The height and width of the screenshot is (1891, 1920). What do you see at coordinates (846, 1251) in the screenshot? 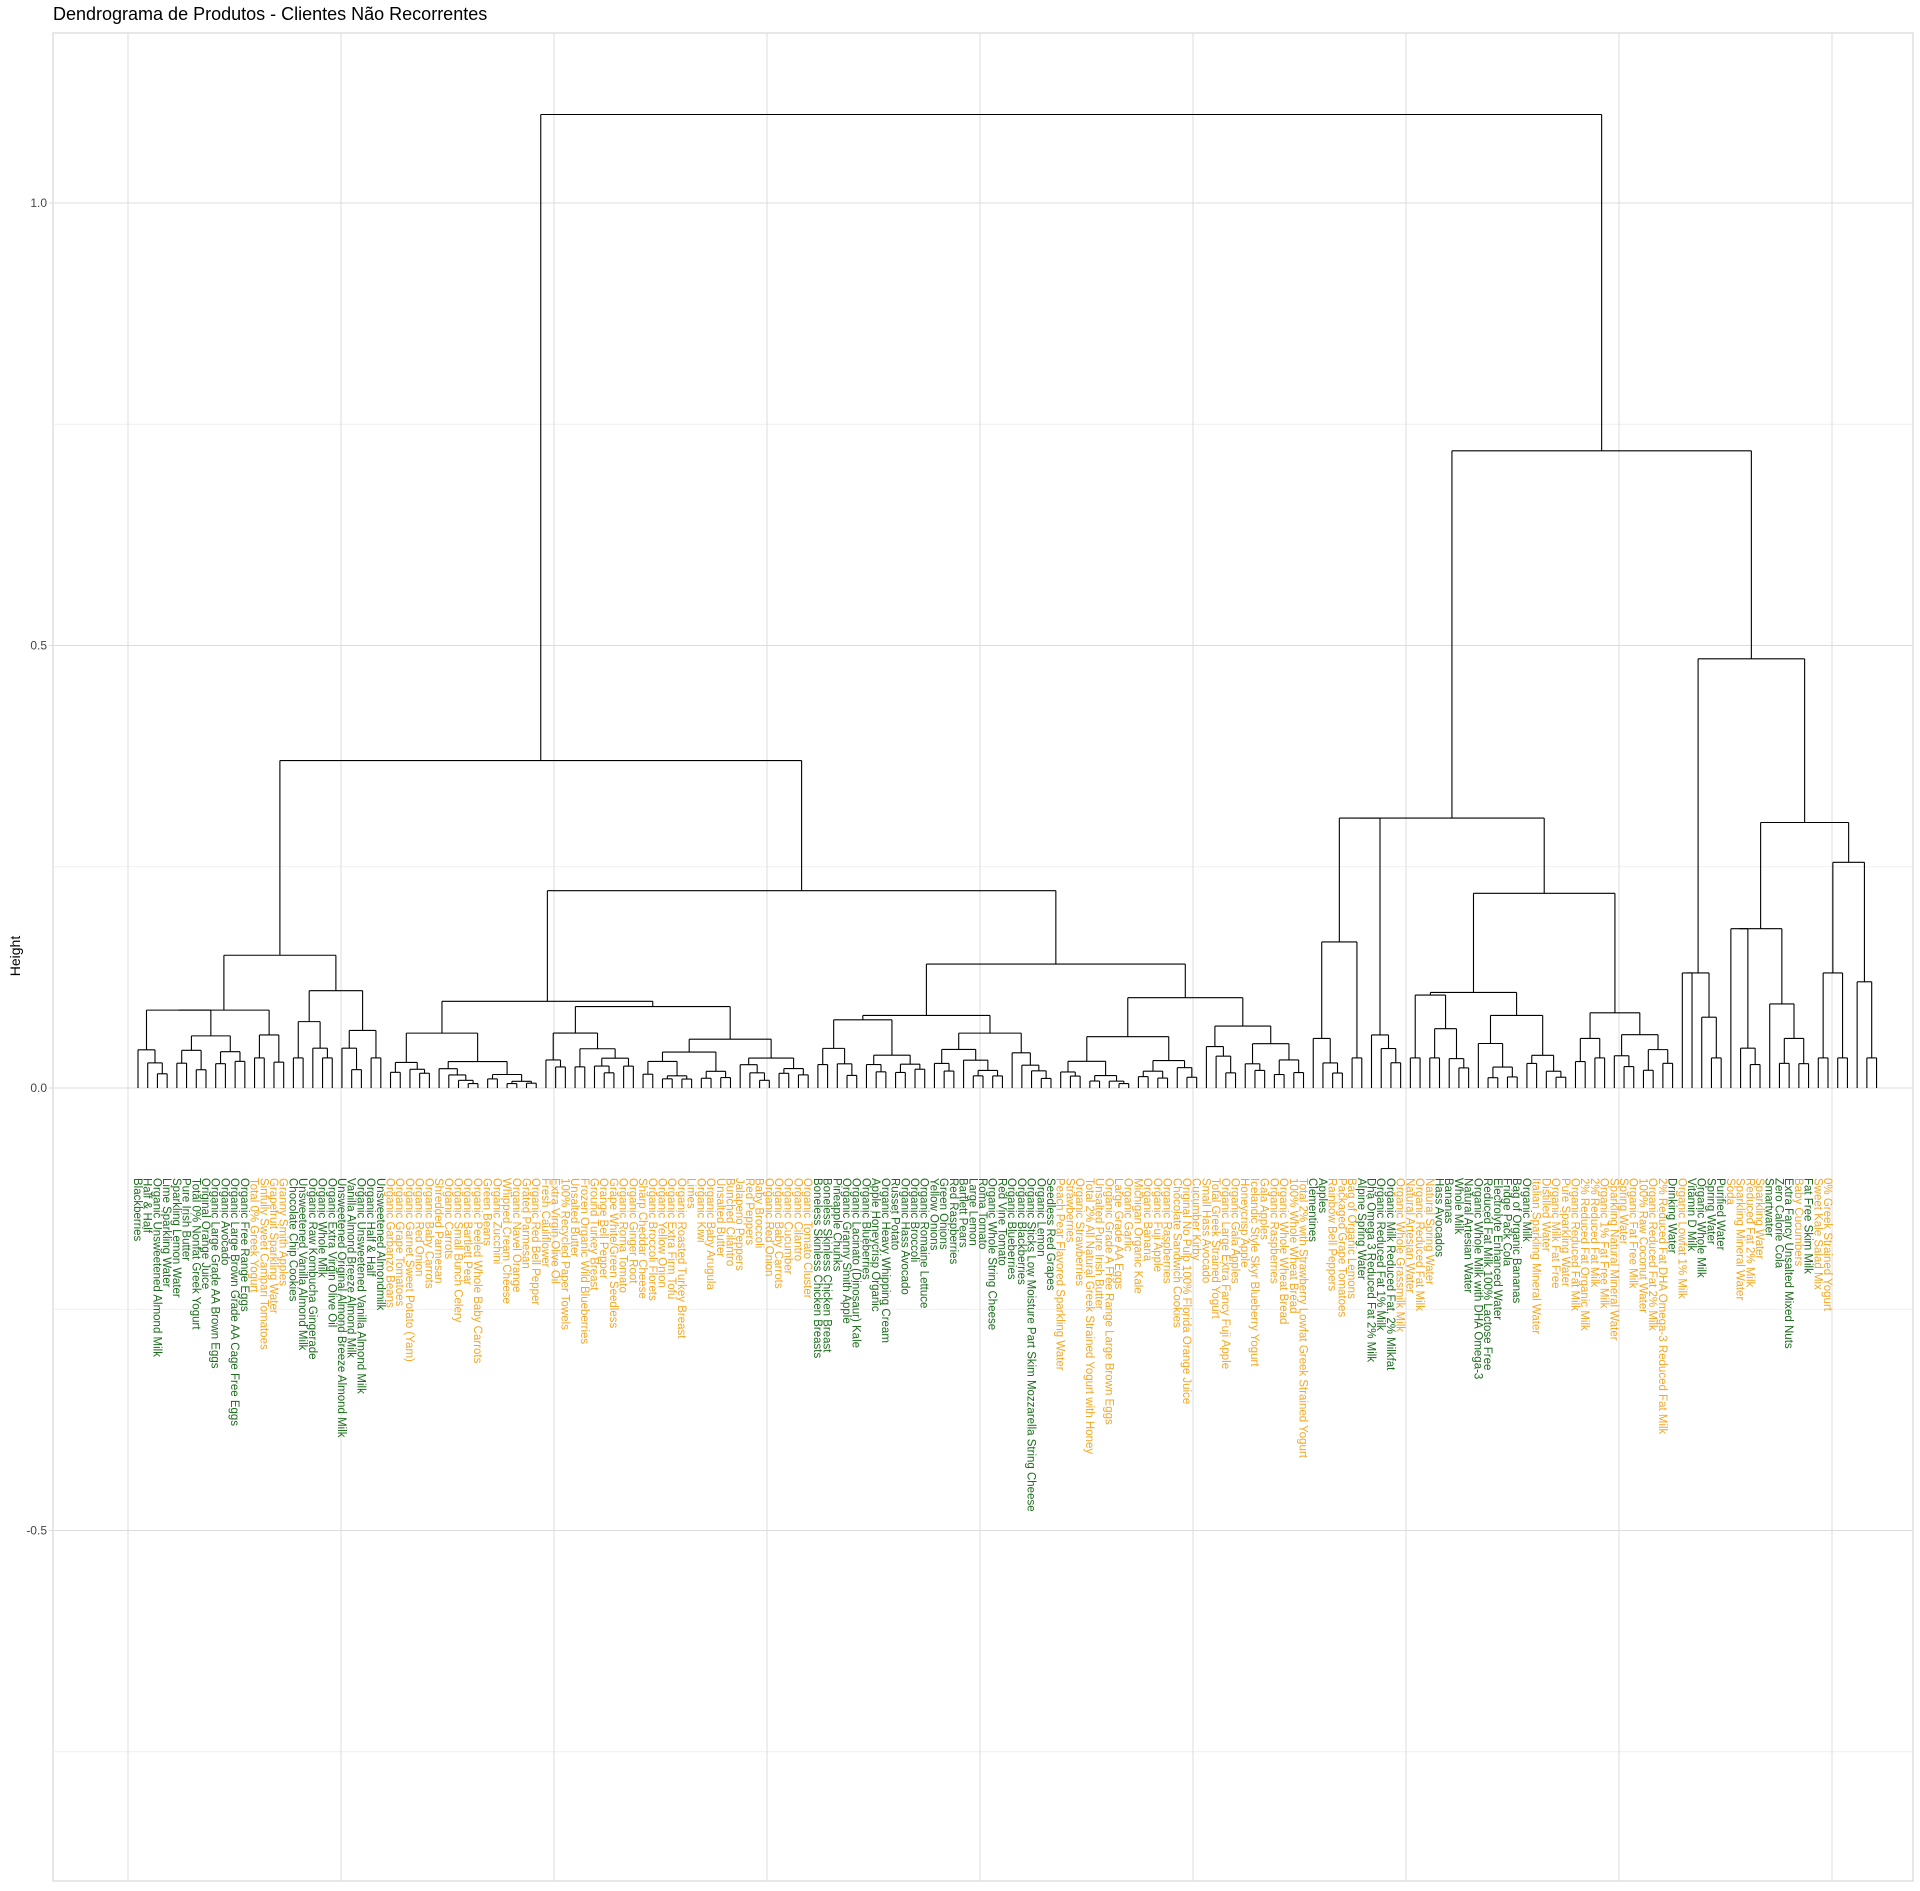
I see `leaf-label: Organic Granny Smith Apple` at bounding box center [846, 1251].